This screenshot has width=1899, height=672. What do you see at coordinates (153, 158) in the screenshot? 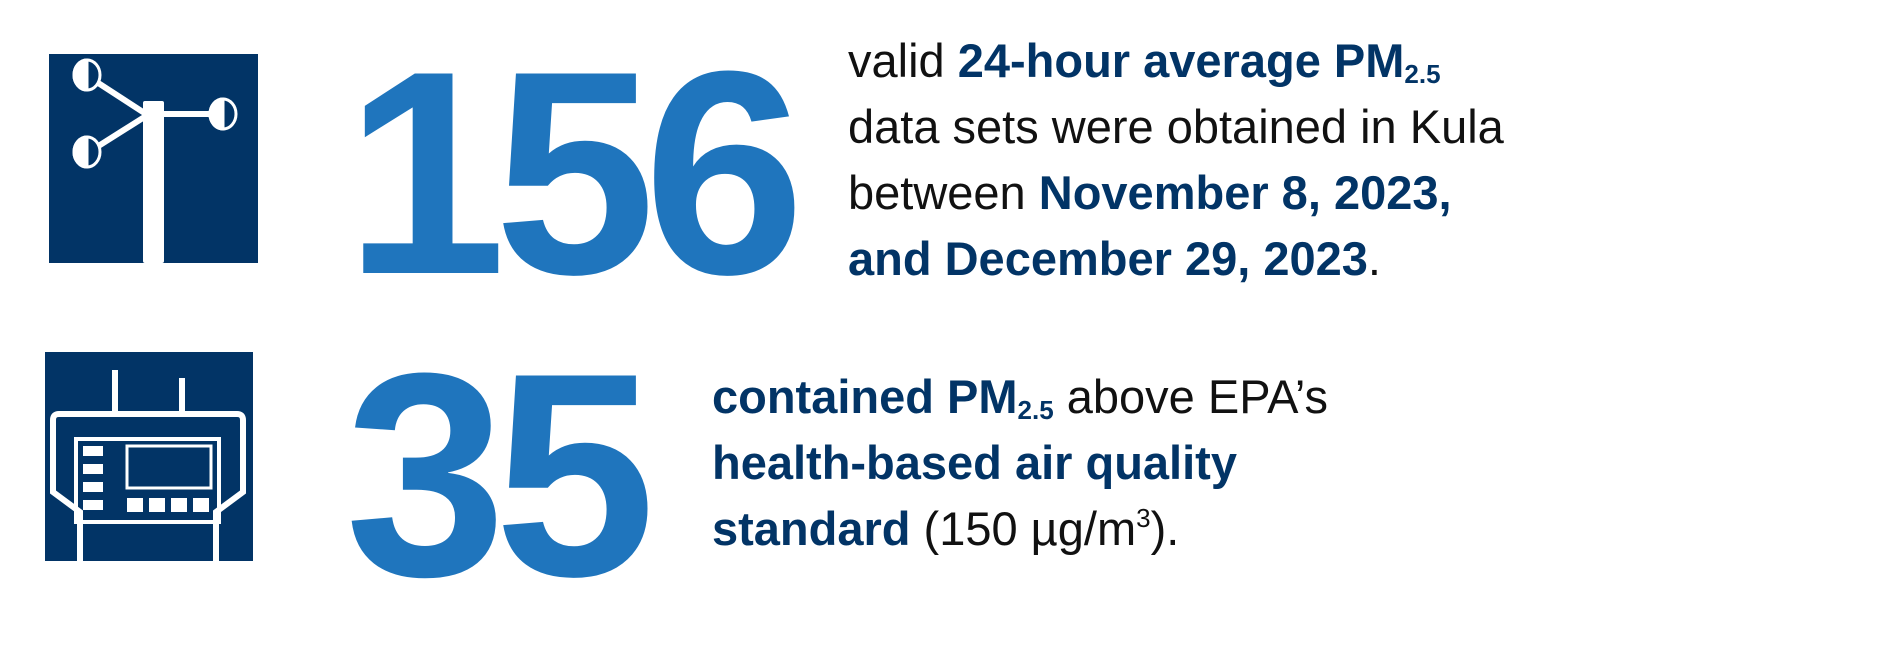
I see `anemometer-icon` at bounding box center [153, 158].